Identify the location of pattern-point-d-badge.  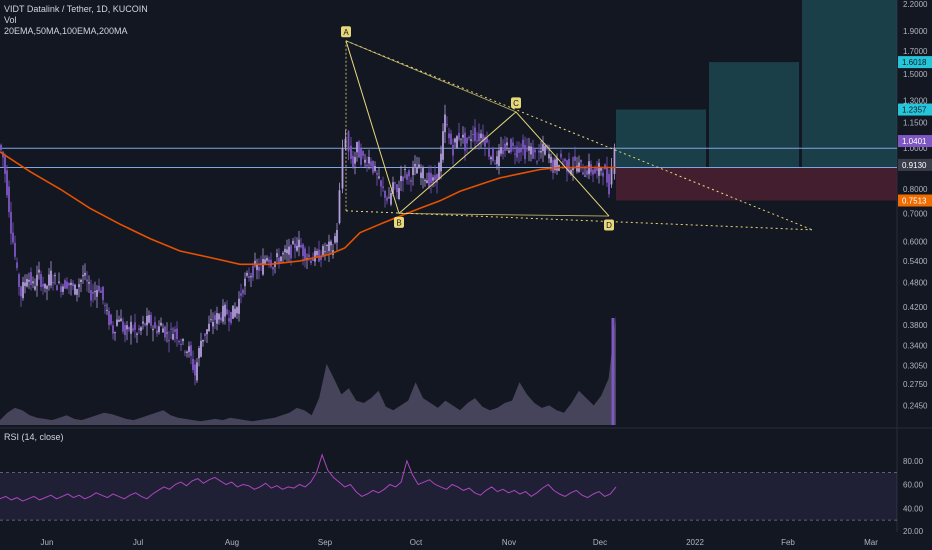
(609, 225).